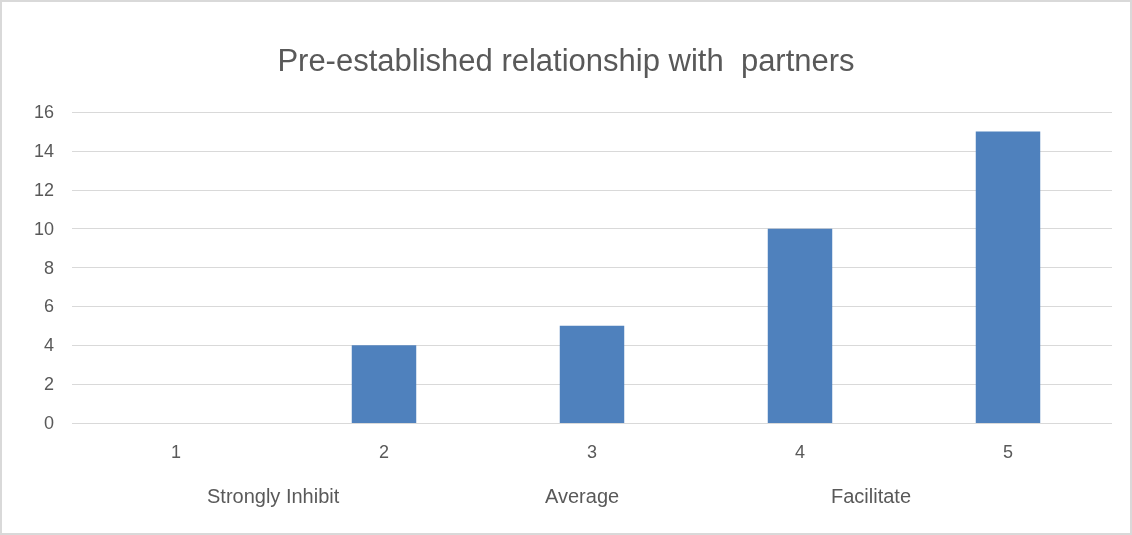  What do you see at coordinates (566, 60) in the screenshot?
I see `chart-title: Pre-established relationship with partners` at bounding box center [566, 60].